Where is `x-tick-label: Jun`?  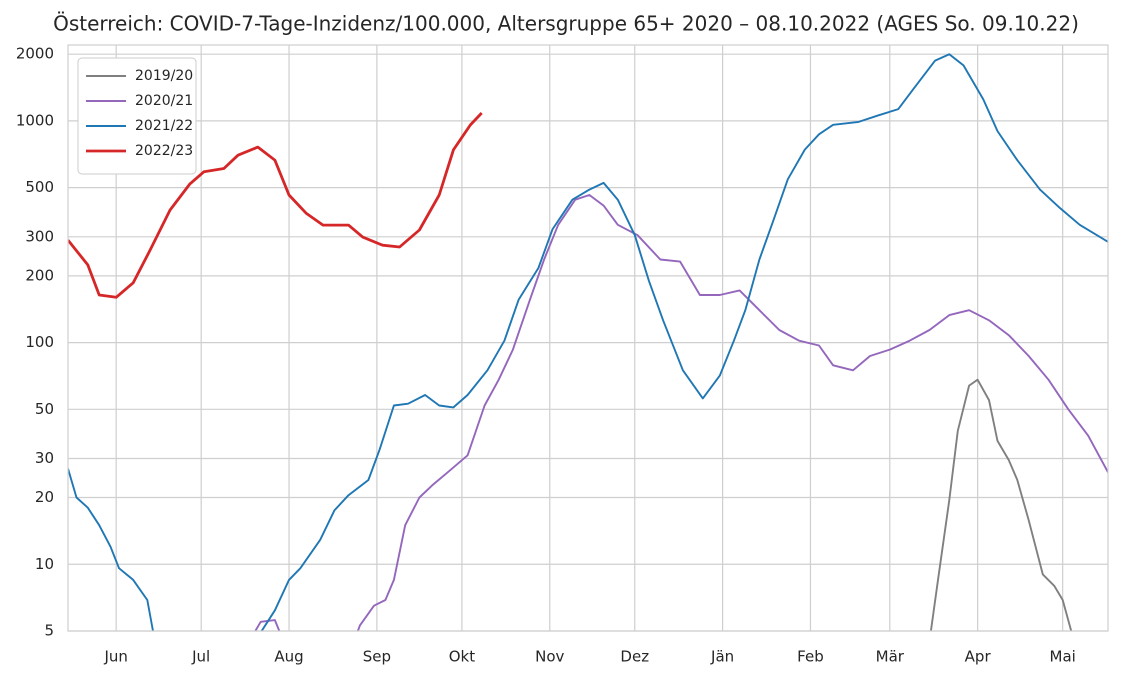 x-tick-label: Jun is located at coordinates (115, 657).